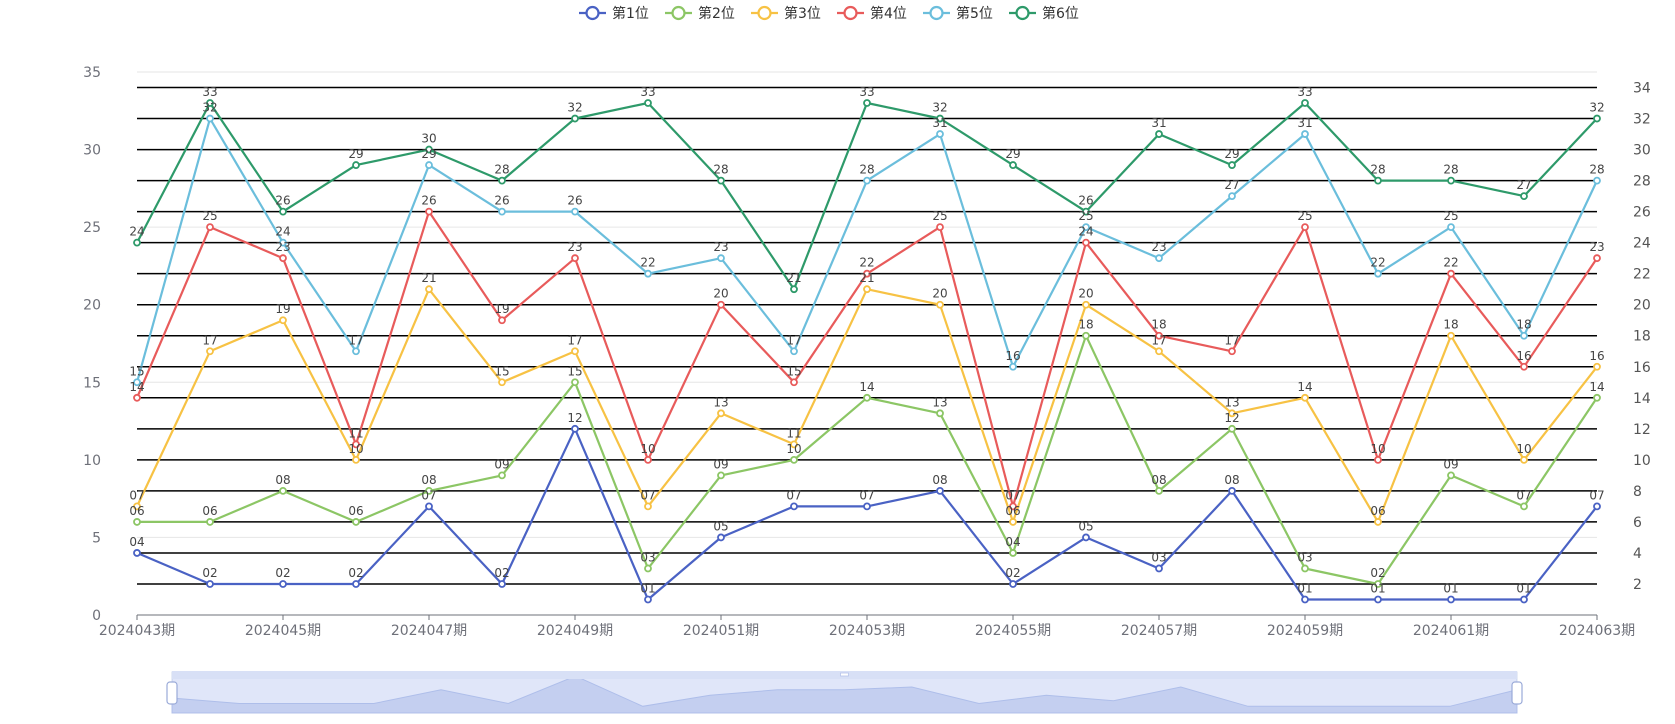 The image size is (1675, 724). I want to click on legend-item: 第4位, so click(872, 13).